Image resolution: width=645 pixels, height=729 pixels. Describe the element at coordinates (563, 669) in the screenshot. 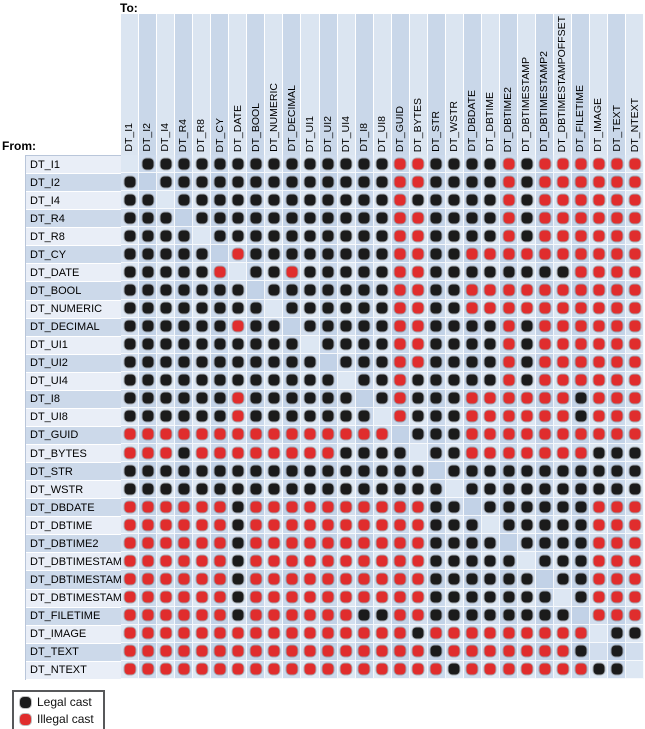

I see `matrix-cell-dt_ntext-to-dt_dbtimestampoffset` at that location.